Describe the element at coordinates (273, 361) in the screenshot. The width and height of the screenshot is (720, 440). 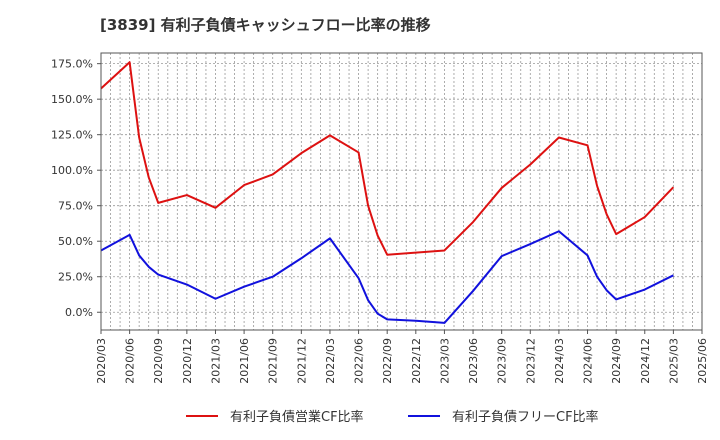
I see `x-tick-label: 2021/09` at that location.